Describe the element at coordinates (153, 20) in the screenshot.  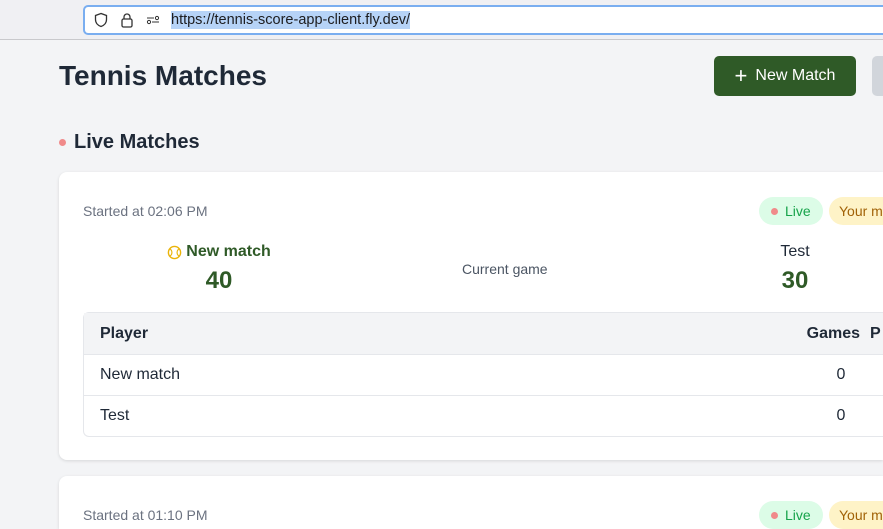
I see `permissions-icon` at that location.